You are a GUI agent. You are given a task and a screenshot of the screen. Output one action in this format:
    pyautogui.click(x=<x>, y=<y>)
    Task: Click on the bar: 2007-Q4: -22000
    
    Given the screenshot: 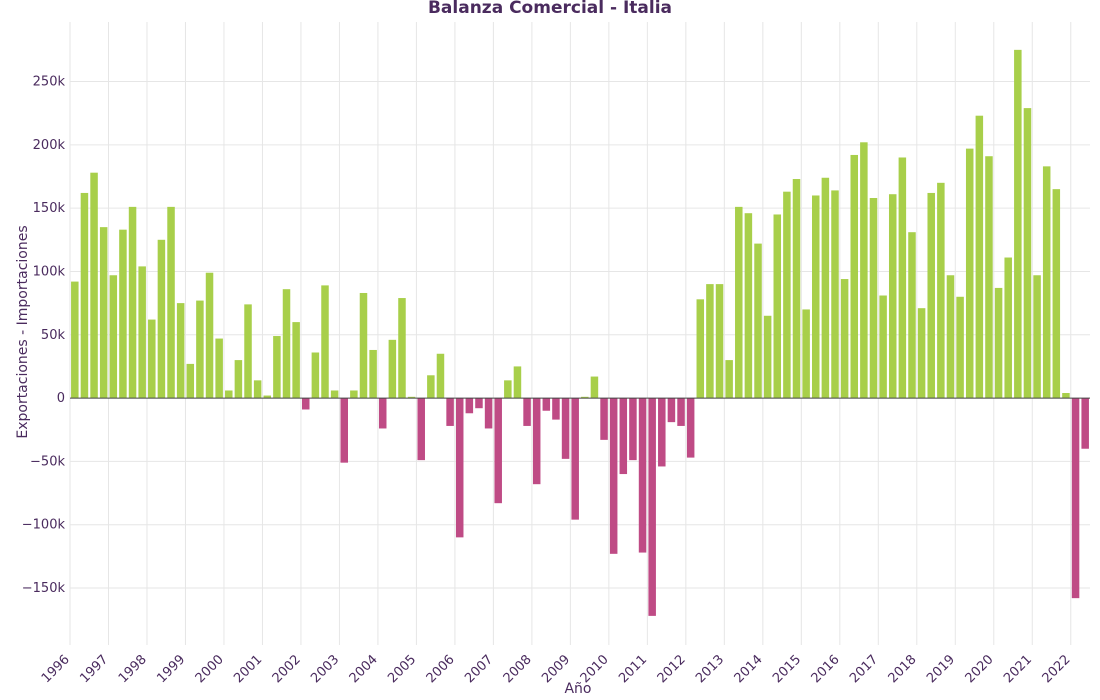 What is the action you would take?
    pyautogui.click(x=527, y=412)
    